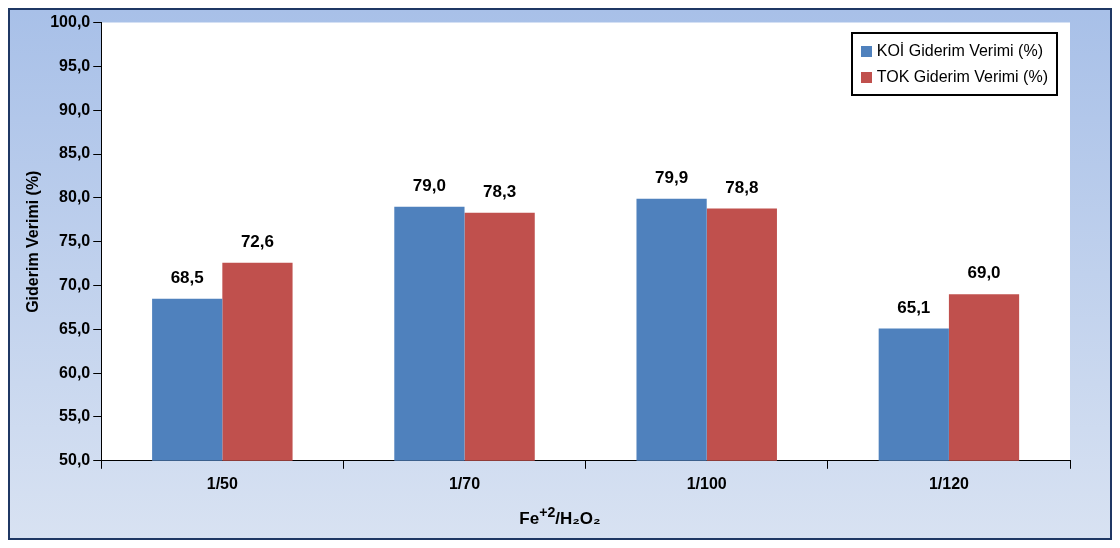 The image size is (1120, 548). I want to click on y-tick-label: 50,0, so click(75, 460).